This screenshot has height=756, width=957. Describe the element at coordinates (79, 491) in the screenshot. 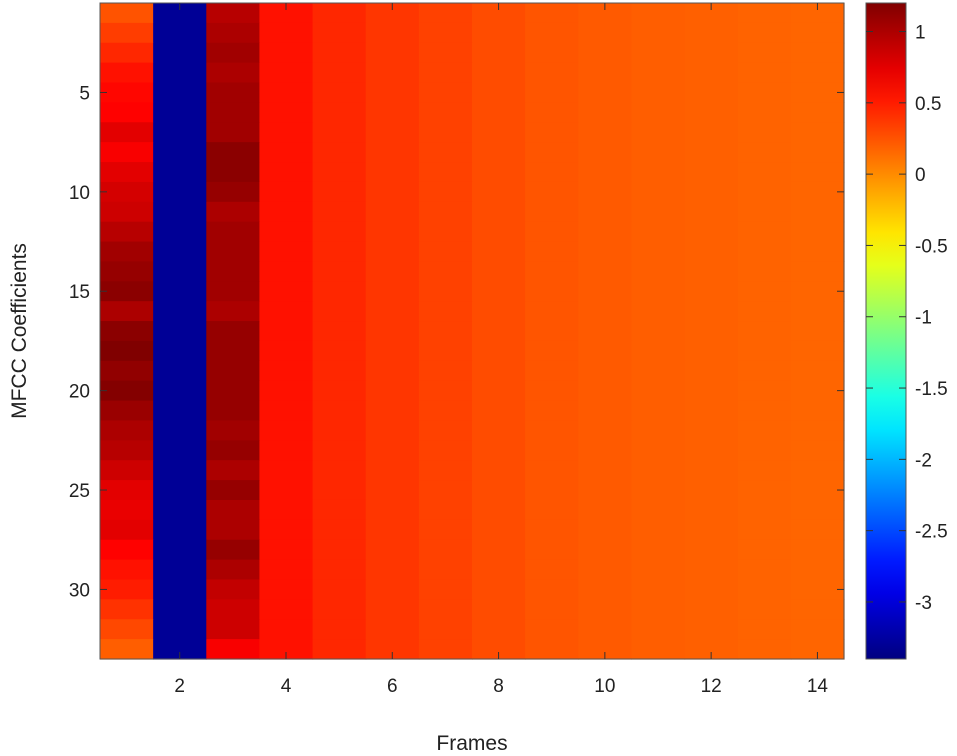

I see `y-tick-label: 25` at that location.